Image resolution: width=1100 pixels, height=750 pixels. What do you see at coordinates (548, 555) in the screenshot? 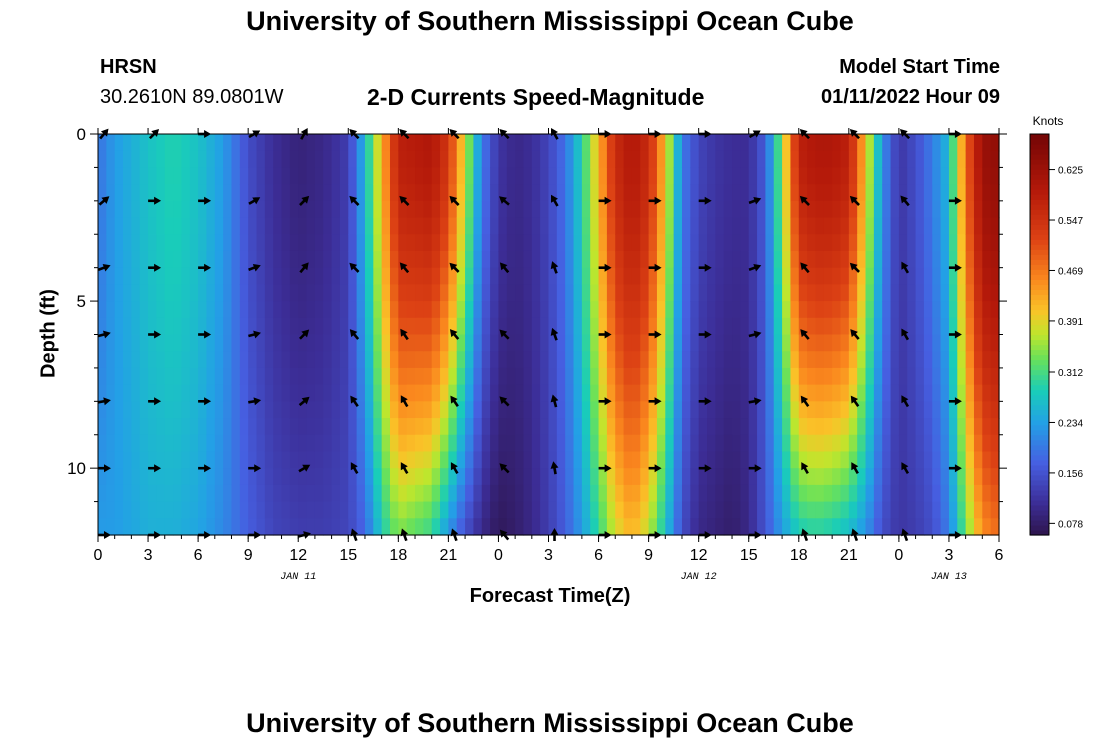
I see `x-tick-label: 3` at bounding box center [548, 555].